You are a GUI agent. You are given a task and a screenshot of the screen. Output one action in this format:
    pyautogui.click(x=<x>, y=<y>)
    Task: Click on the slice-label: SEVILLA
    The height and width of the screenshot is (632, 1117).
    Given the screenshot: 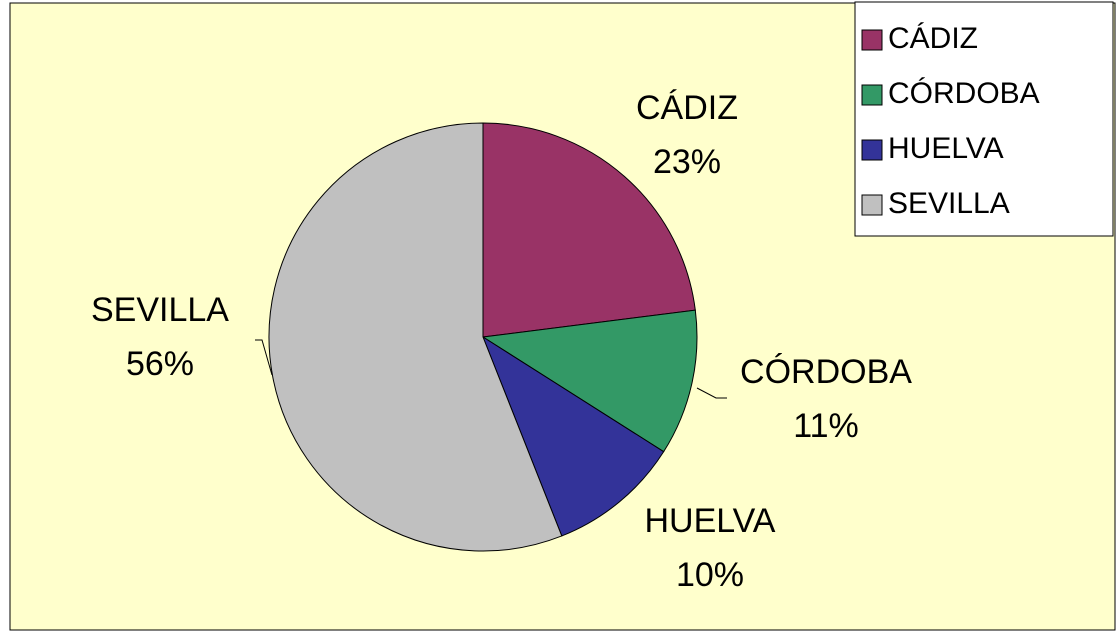 What is the action you would take?
    pyautogui.click(x=160, y=310)
    